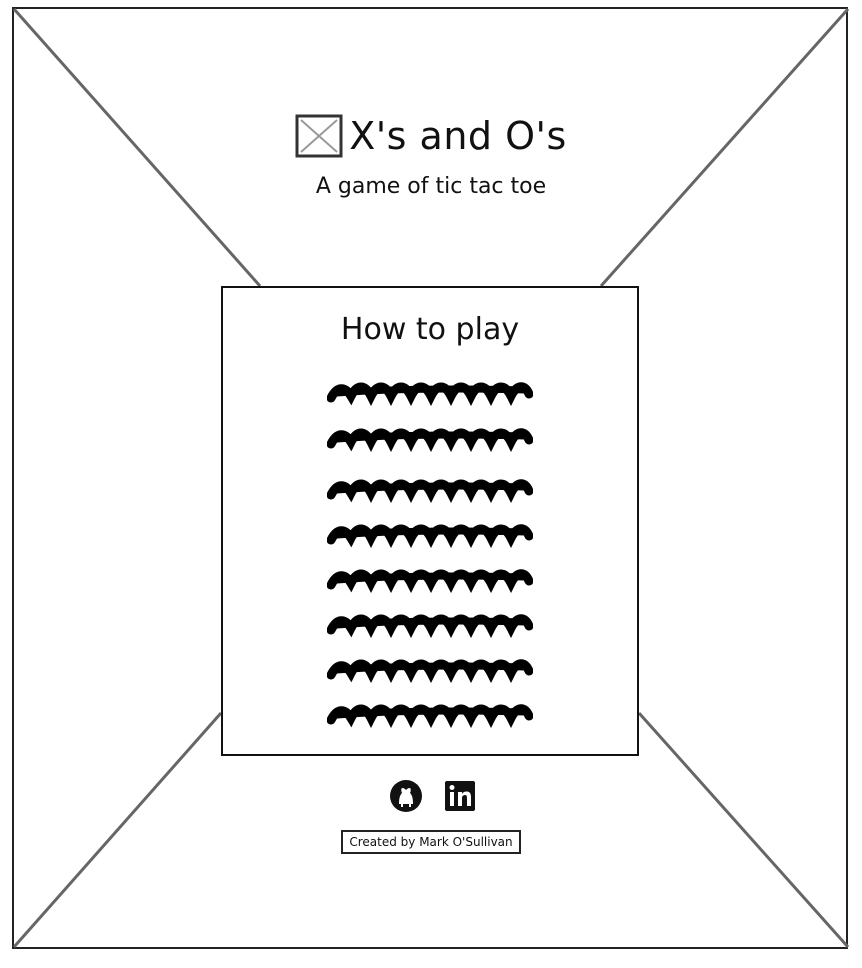 The image size is (862, 968). I want to click on image-placeholder-icon, so click(319, 136).